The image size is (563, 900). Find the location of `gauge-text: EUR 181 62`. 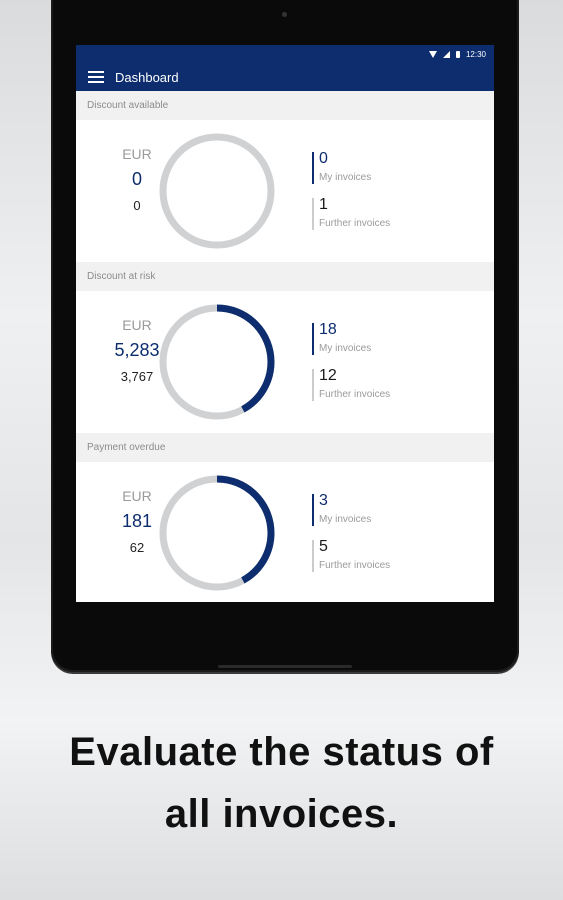

gauge-text: EUR 181 62 is located at coordinates (137, 523).